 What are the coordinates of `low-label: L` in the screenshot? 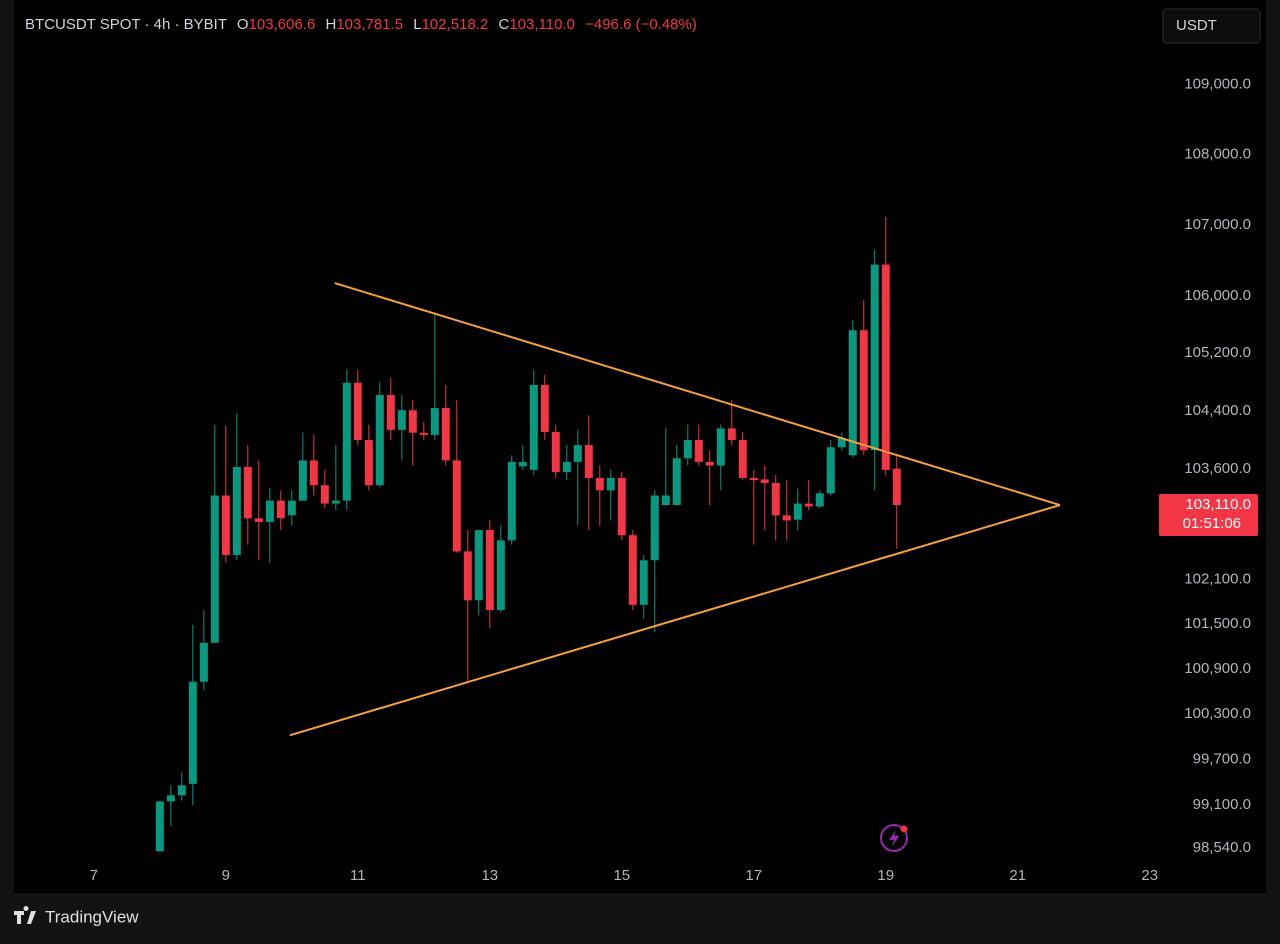 It's located at (417, 24).